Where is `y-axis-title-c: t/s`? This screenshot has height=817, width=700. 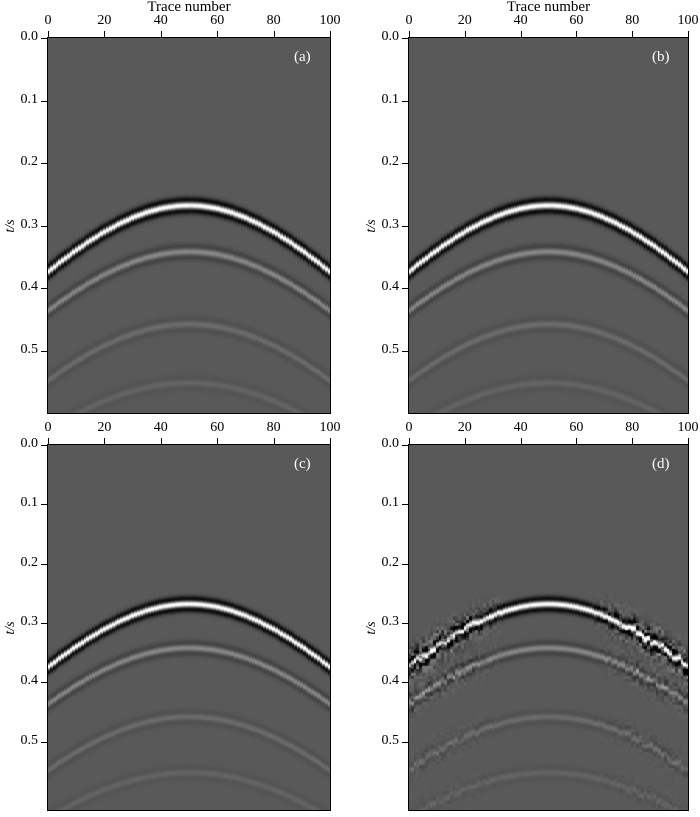 y-axis-title-c: t/s is located at coordinates (10, 627).